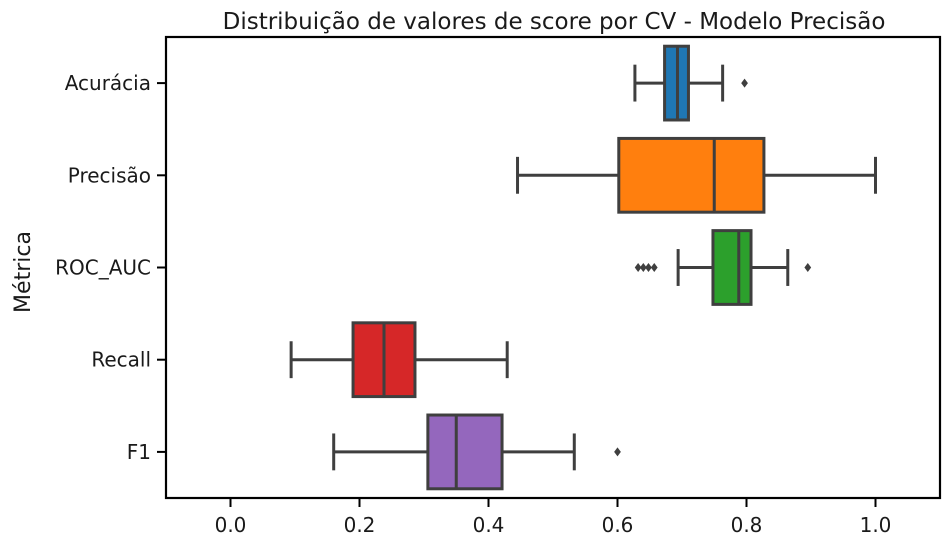 The height and width of the screenshot is (549, 951). What do you see at coordinates (109, 175) in the screenshot?
I see `y-tick-label: Precisão` at bounding box center [109, 175].